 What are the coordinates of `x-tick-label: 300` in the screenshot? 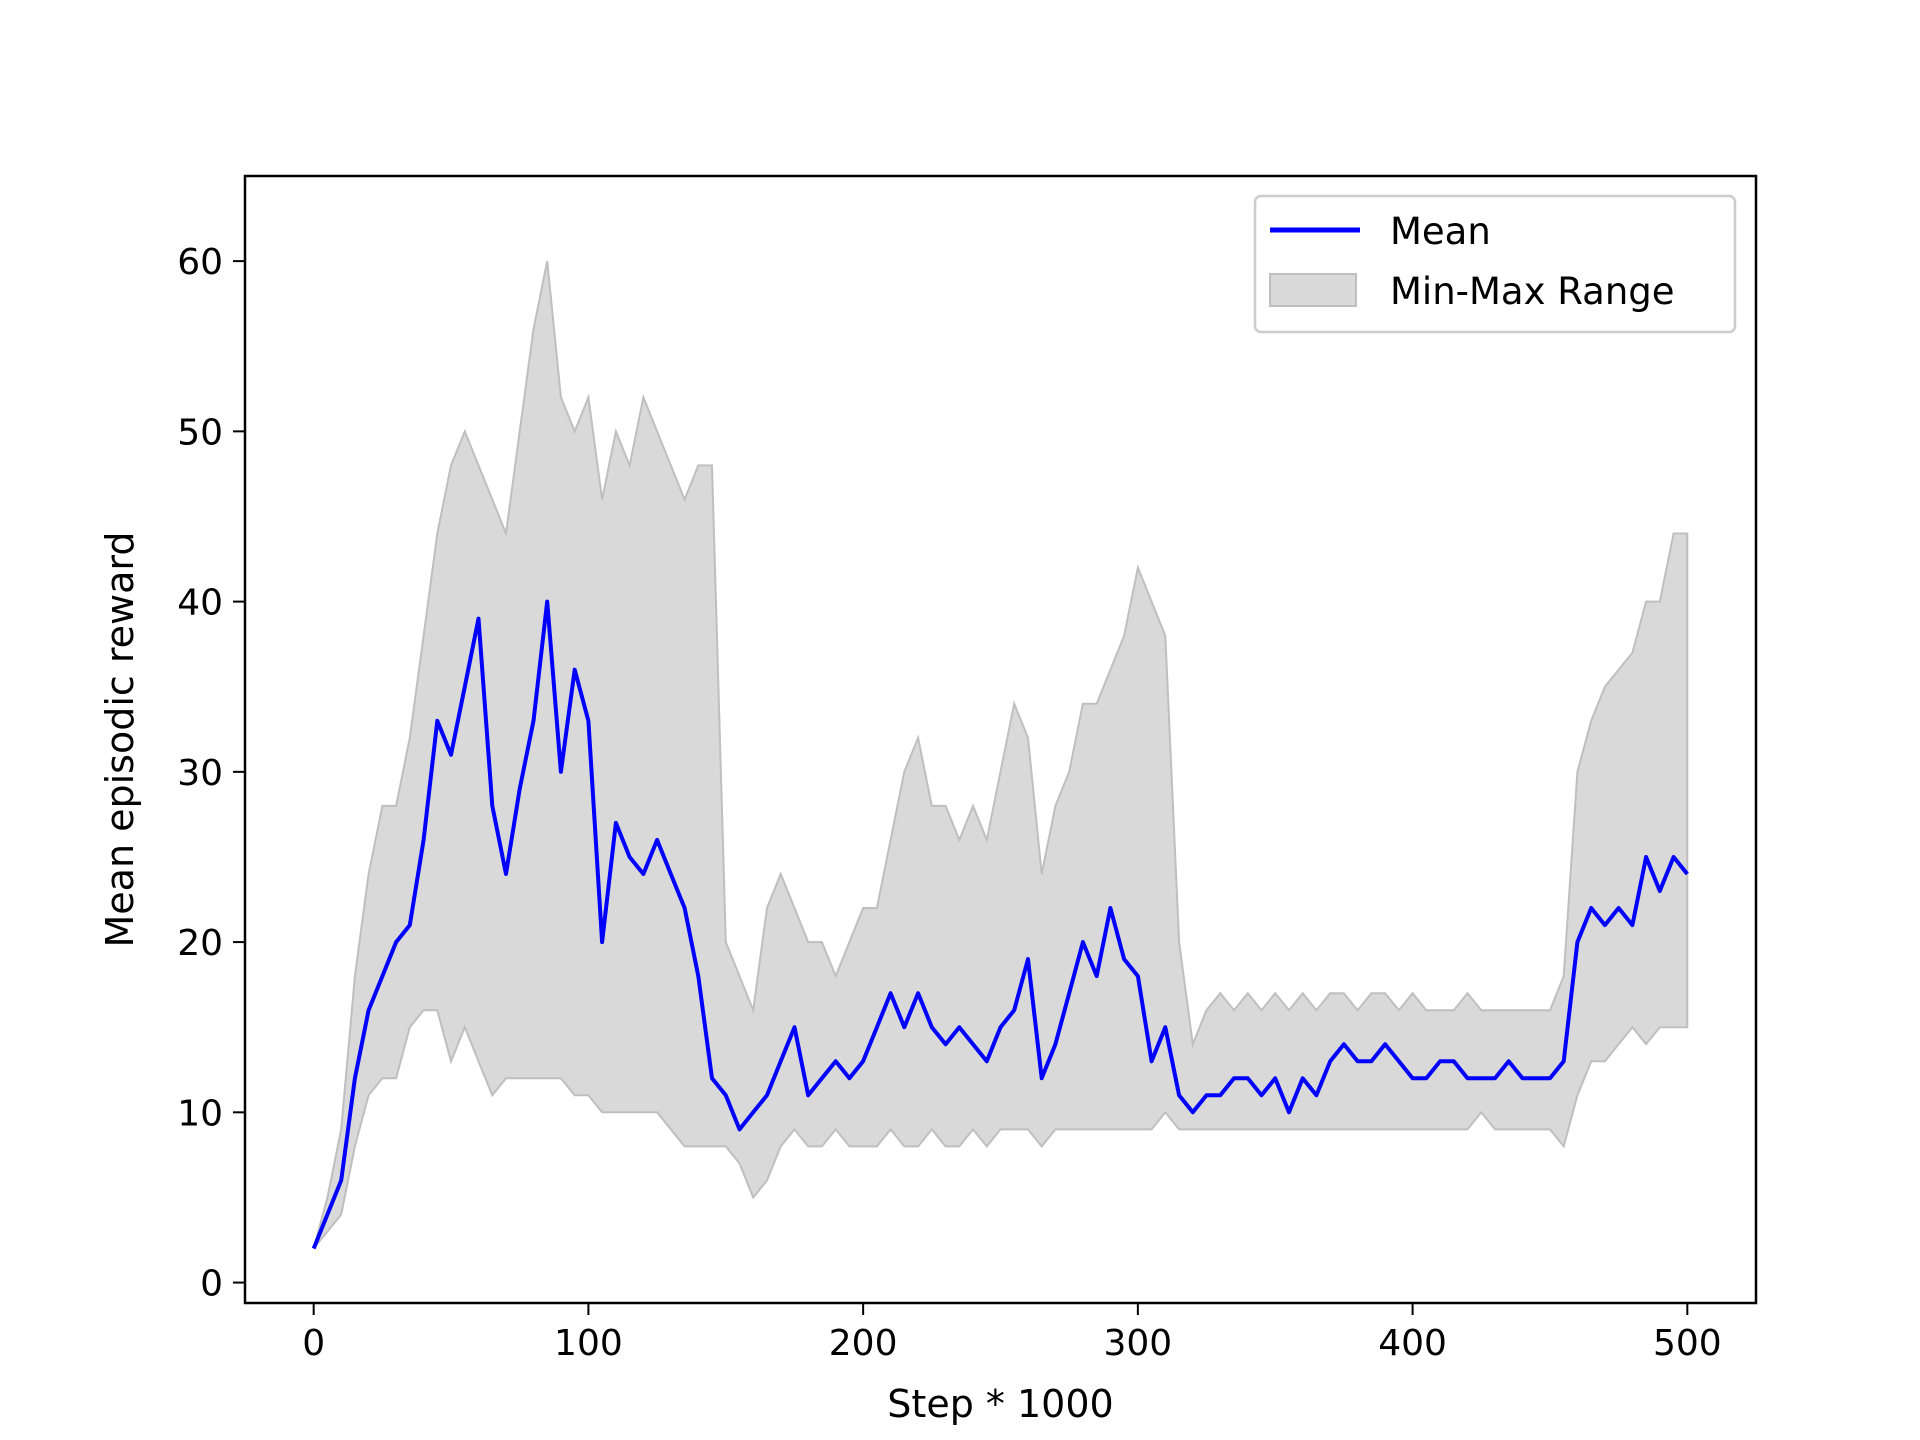 It's located at (1138, 1343).